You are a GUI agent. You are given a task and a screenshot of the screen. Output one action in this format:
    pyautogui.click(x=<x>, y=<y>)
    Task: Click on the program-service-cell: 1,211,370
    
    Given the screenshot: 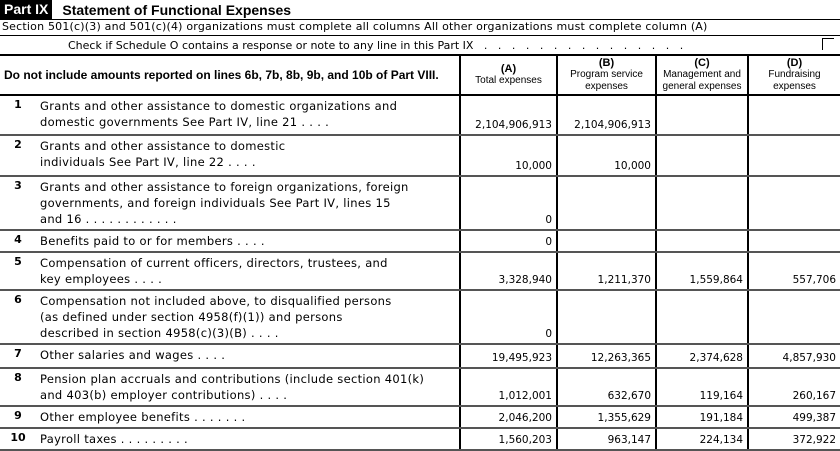 What is the action you would take?
    pyautogui.click(x=606, y=271)
    